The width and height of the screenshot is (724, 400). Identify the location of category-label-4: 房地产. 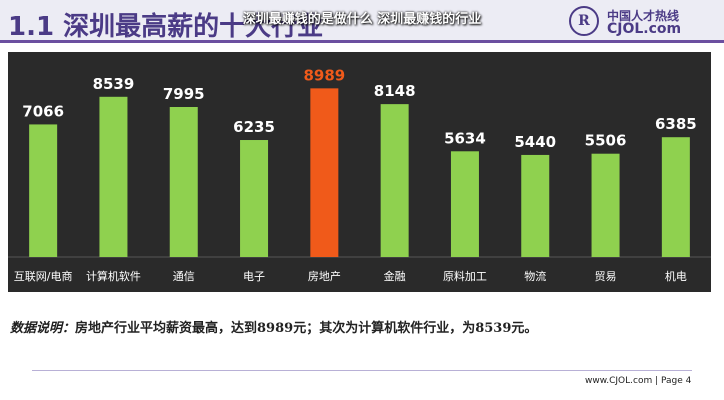
(324, 276).